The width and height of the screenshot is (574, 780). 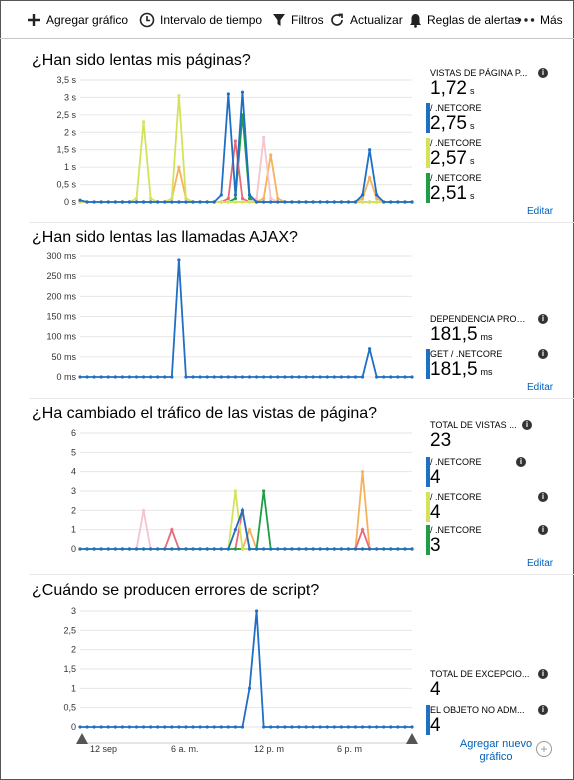 I want to click on section-title-page-speed: ¿Han sido lentas mis páginas?, so click(x=141, y=60).